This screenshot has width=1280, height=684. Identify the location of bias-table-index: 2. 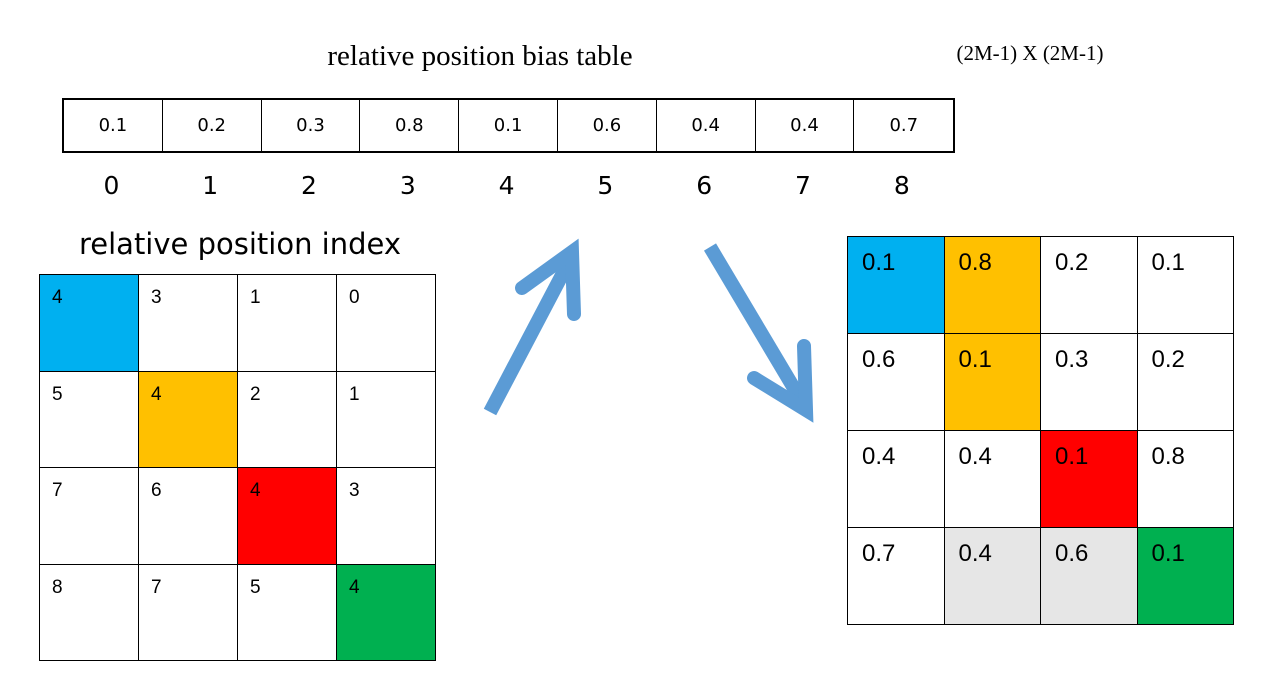
(309, 185).